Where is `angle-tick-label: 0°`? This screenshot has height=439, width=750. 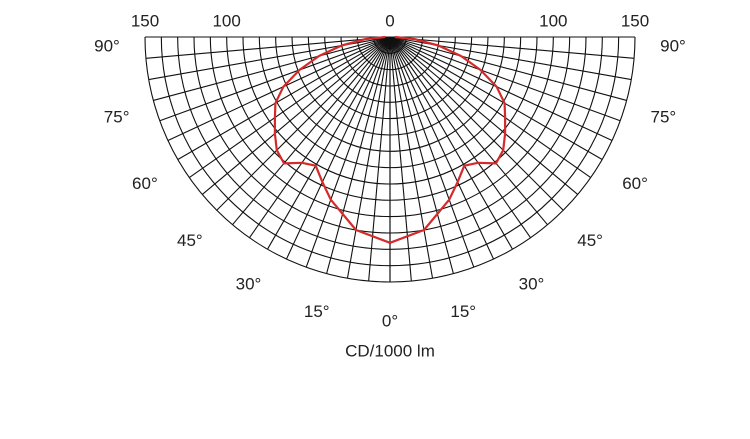
angle-tick-label: 0° is located at coordinates (390, 320).